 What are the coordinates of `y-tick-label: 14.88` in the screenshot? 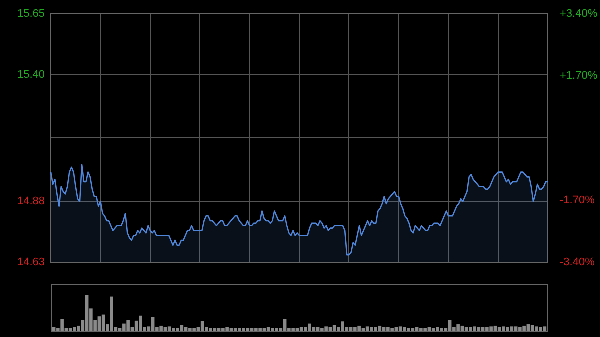 It's located at (31, 202).